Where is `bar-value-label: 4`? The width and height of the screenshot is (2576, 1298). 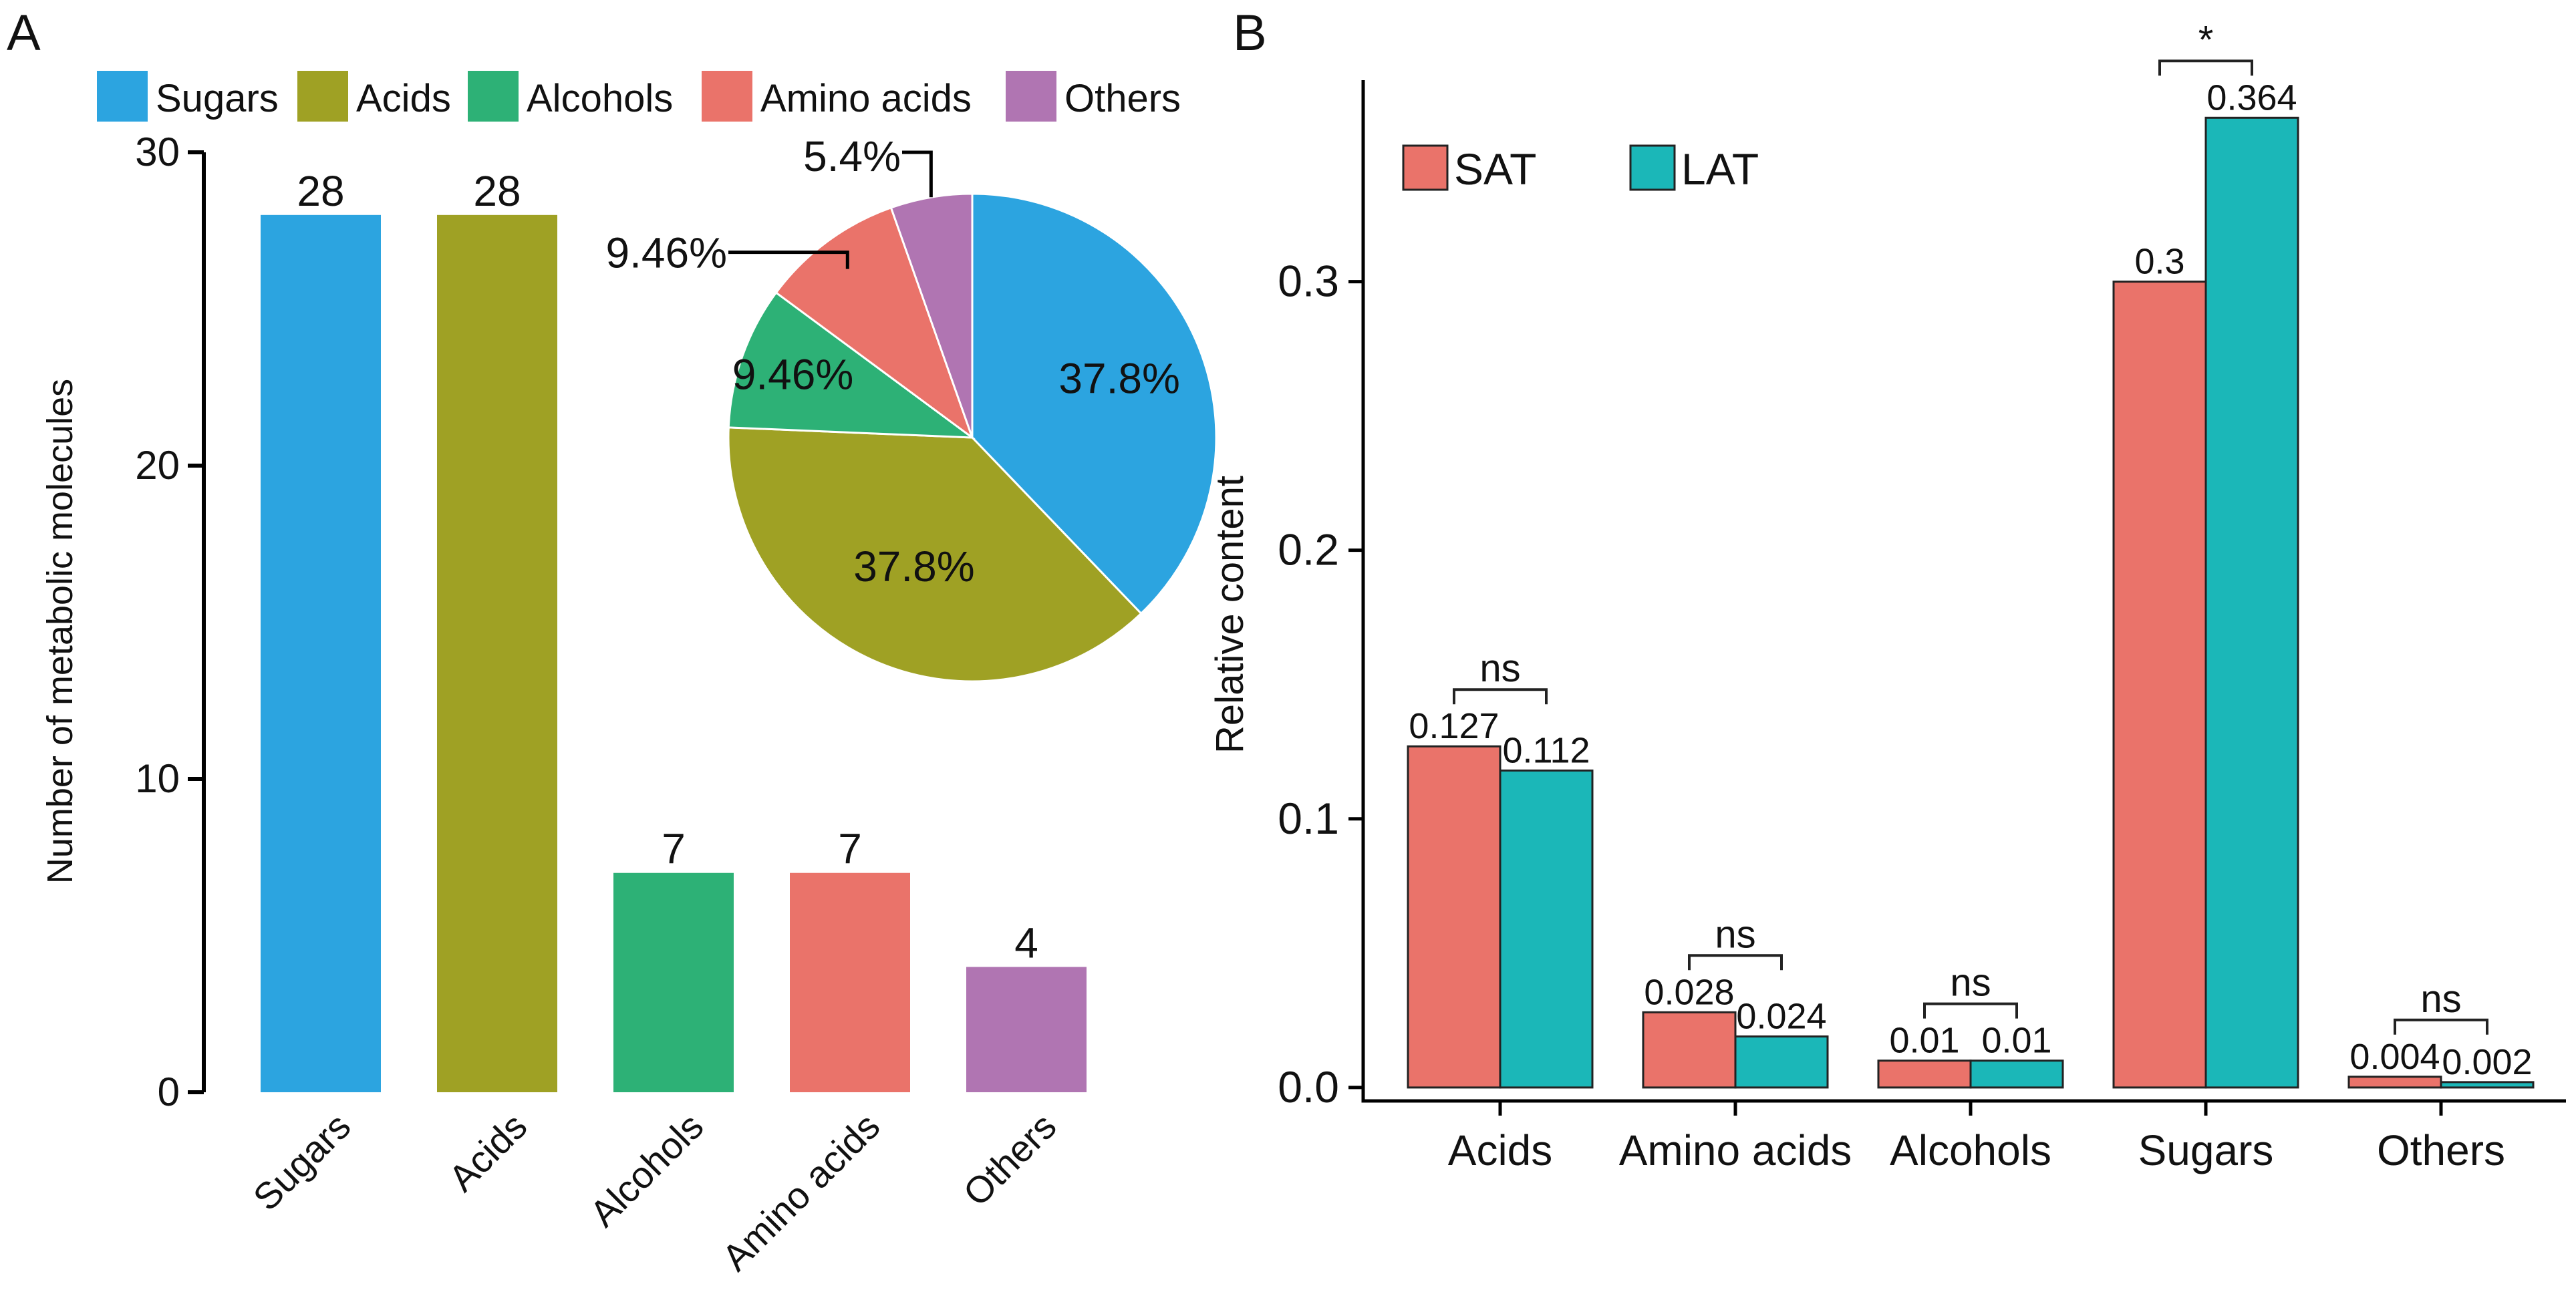 bar-value-label: 4 is located at coordinates (1026, 943).